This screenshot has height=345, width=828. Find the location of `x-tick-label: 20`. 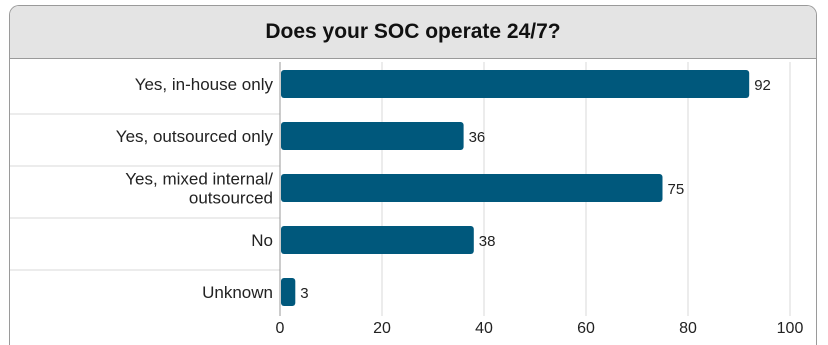

x-tick-label: 20 is located at coordinates (382, 328).